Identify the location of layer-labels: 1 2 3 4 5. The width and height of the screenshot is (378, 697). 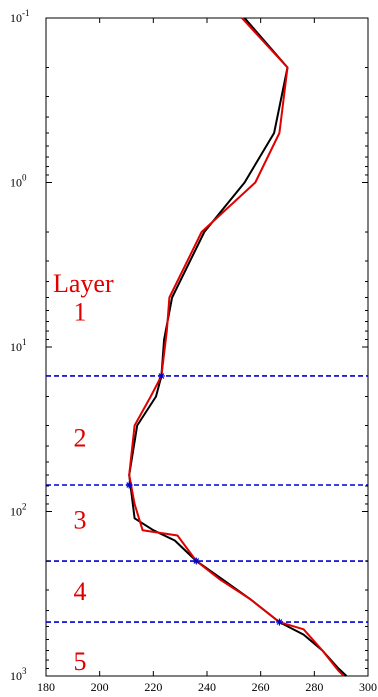
(80, 487).